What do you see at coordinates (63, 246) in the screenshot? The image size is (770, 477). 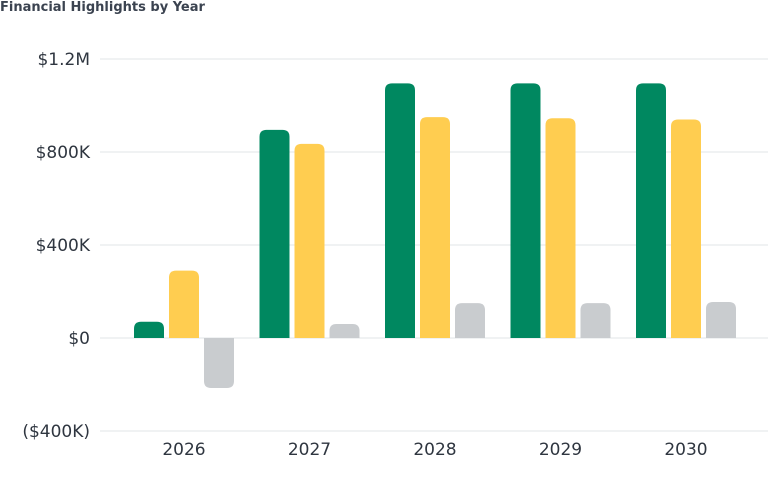 I see `y-tick-label: $400K` at bounding box center [63, 246].